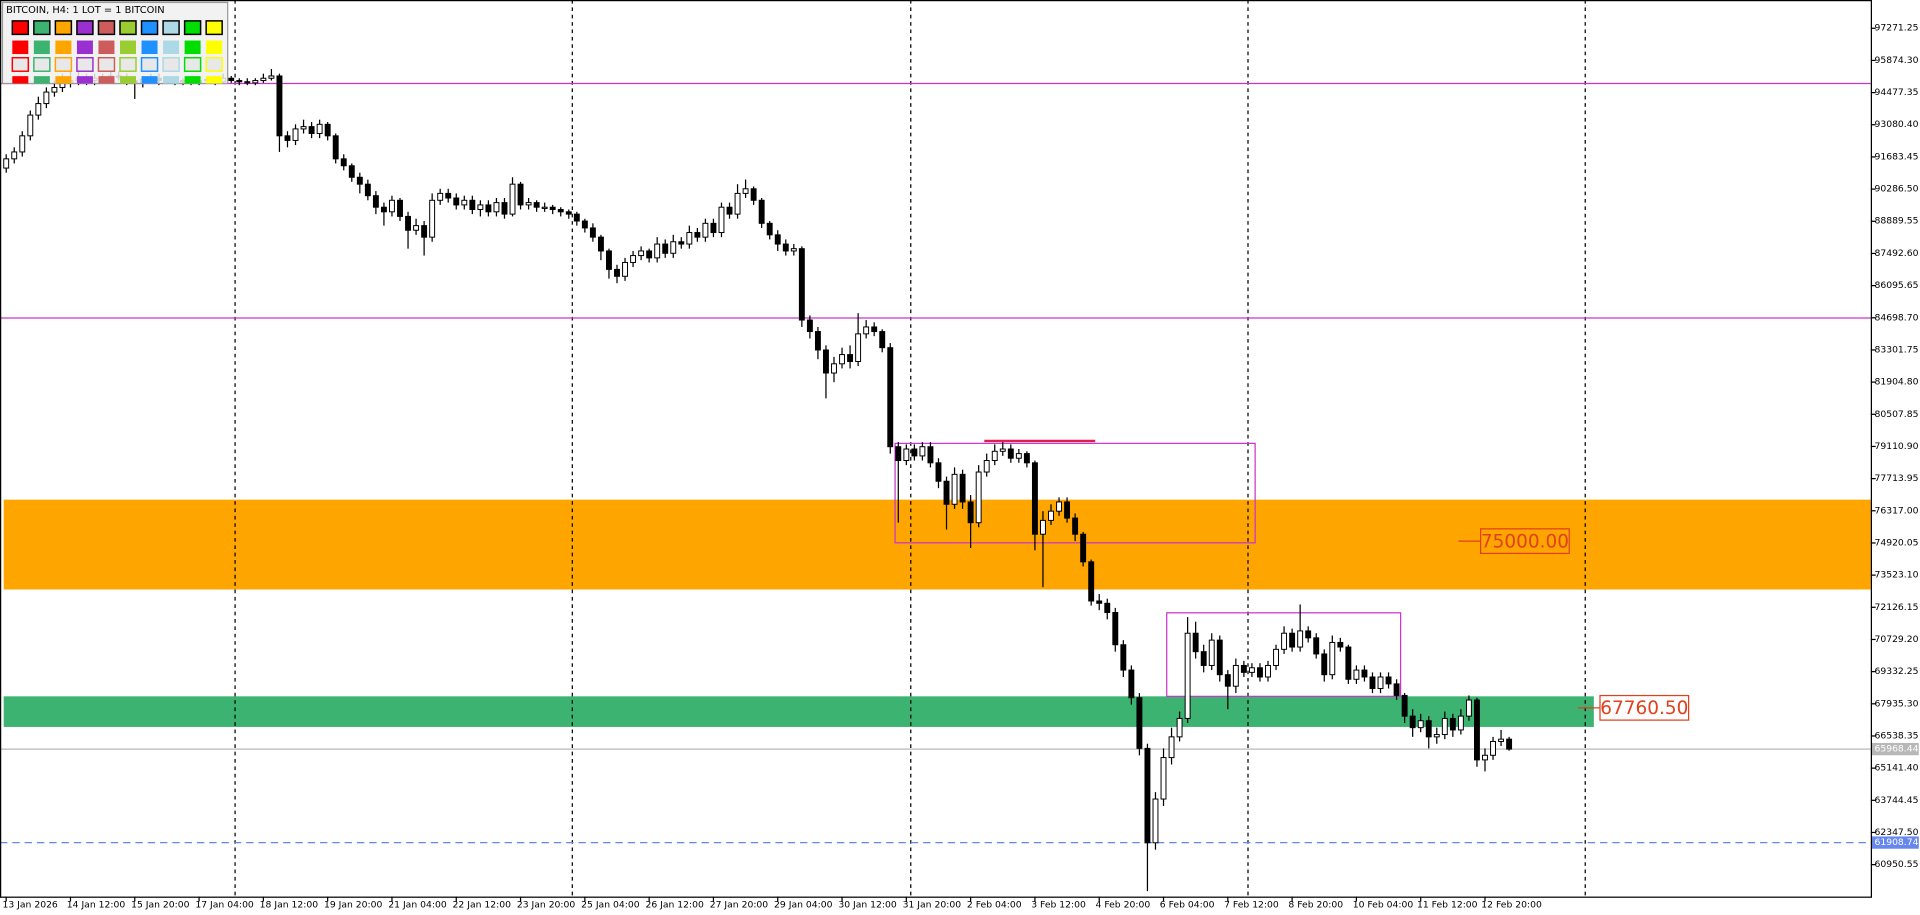 Image resolution: width=1920 pixels, height=915 pixels. I want to click on x-tick-label: 22 Jan 12:00, so click(482, 905).